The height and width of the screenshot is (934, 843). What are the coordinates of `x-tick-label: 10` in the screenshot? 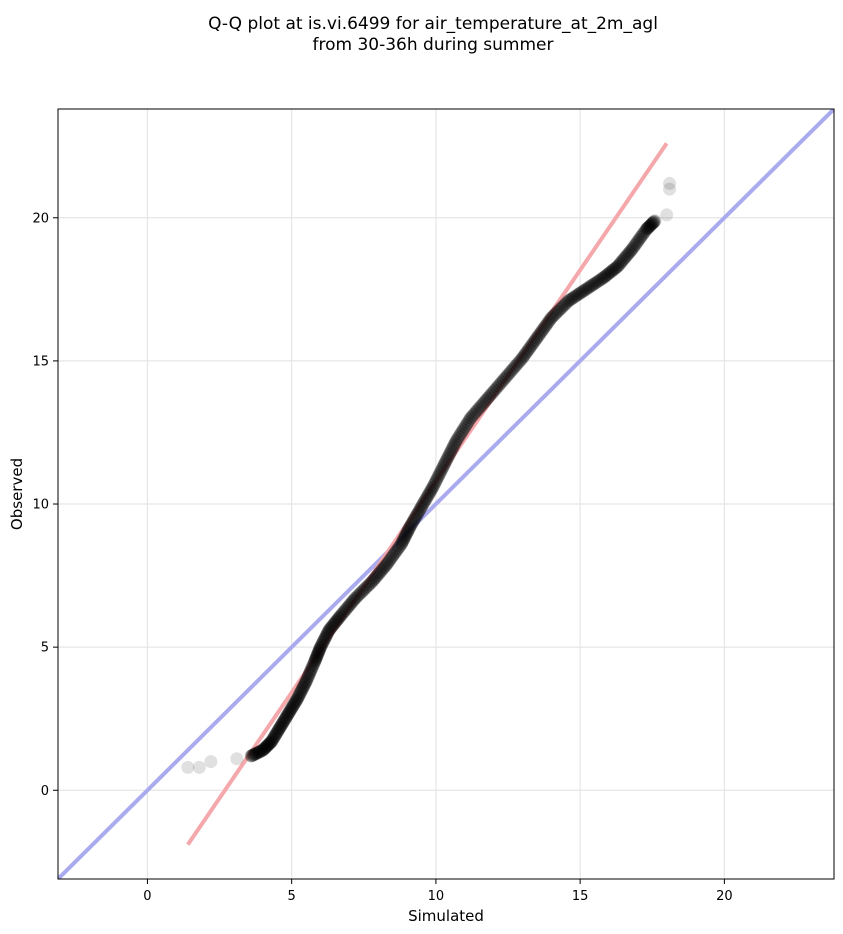 It's located at (436, 896).